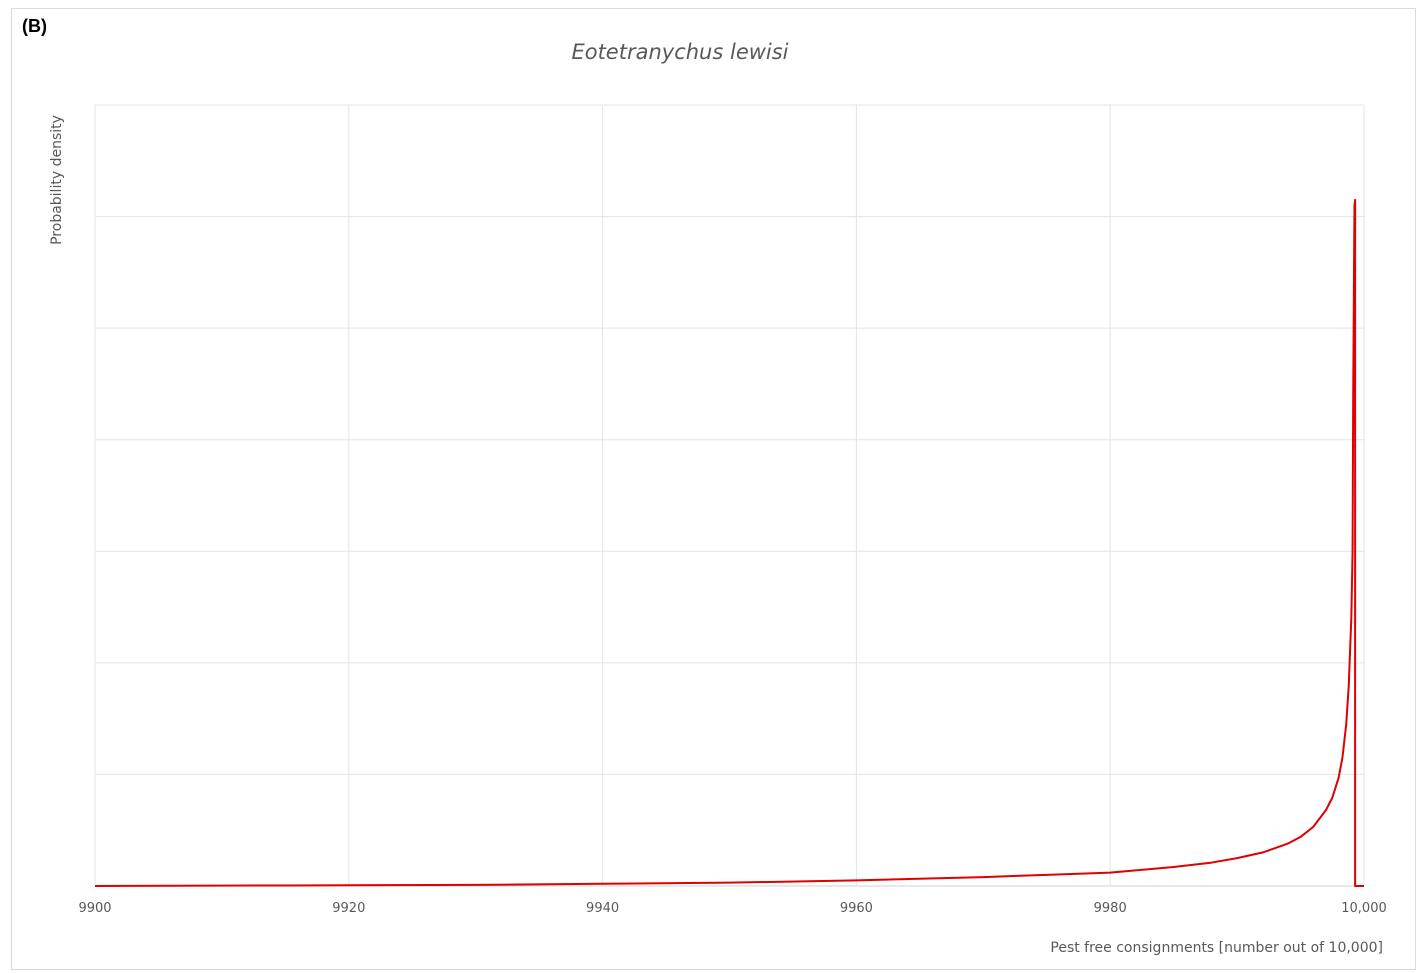 This screenshot has height=973, width=1418. I want to click on x-tick-label: 10,000, so click(1364, 908).